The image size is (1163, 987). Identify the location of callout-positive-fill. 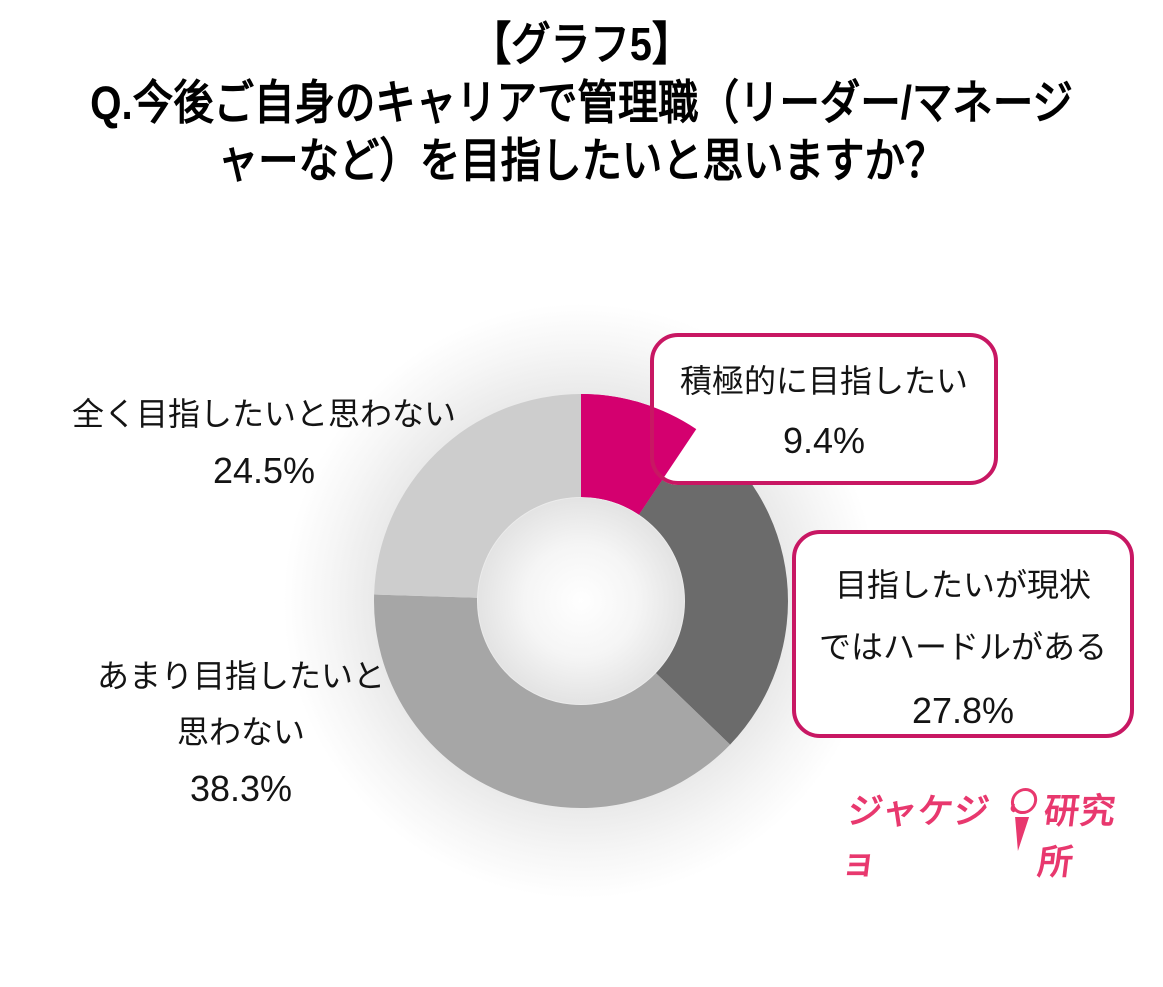
(824, 409).